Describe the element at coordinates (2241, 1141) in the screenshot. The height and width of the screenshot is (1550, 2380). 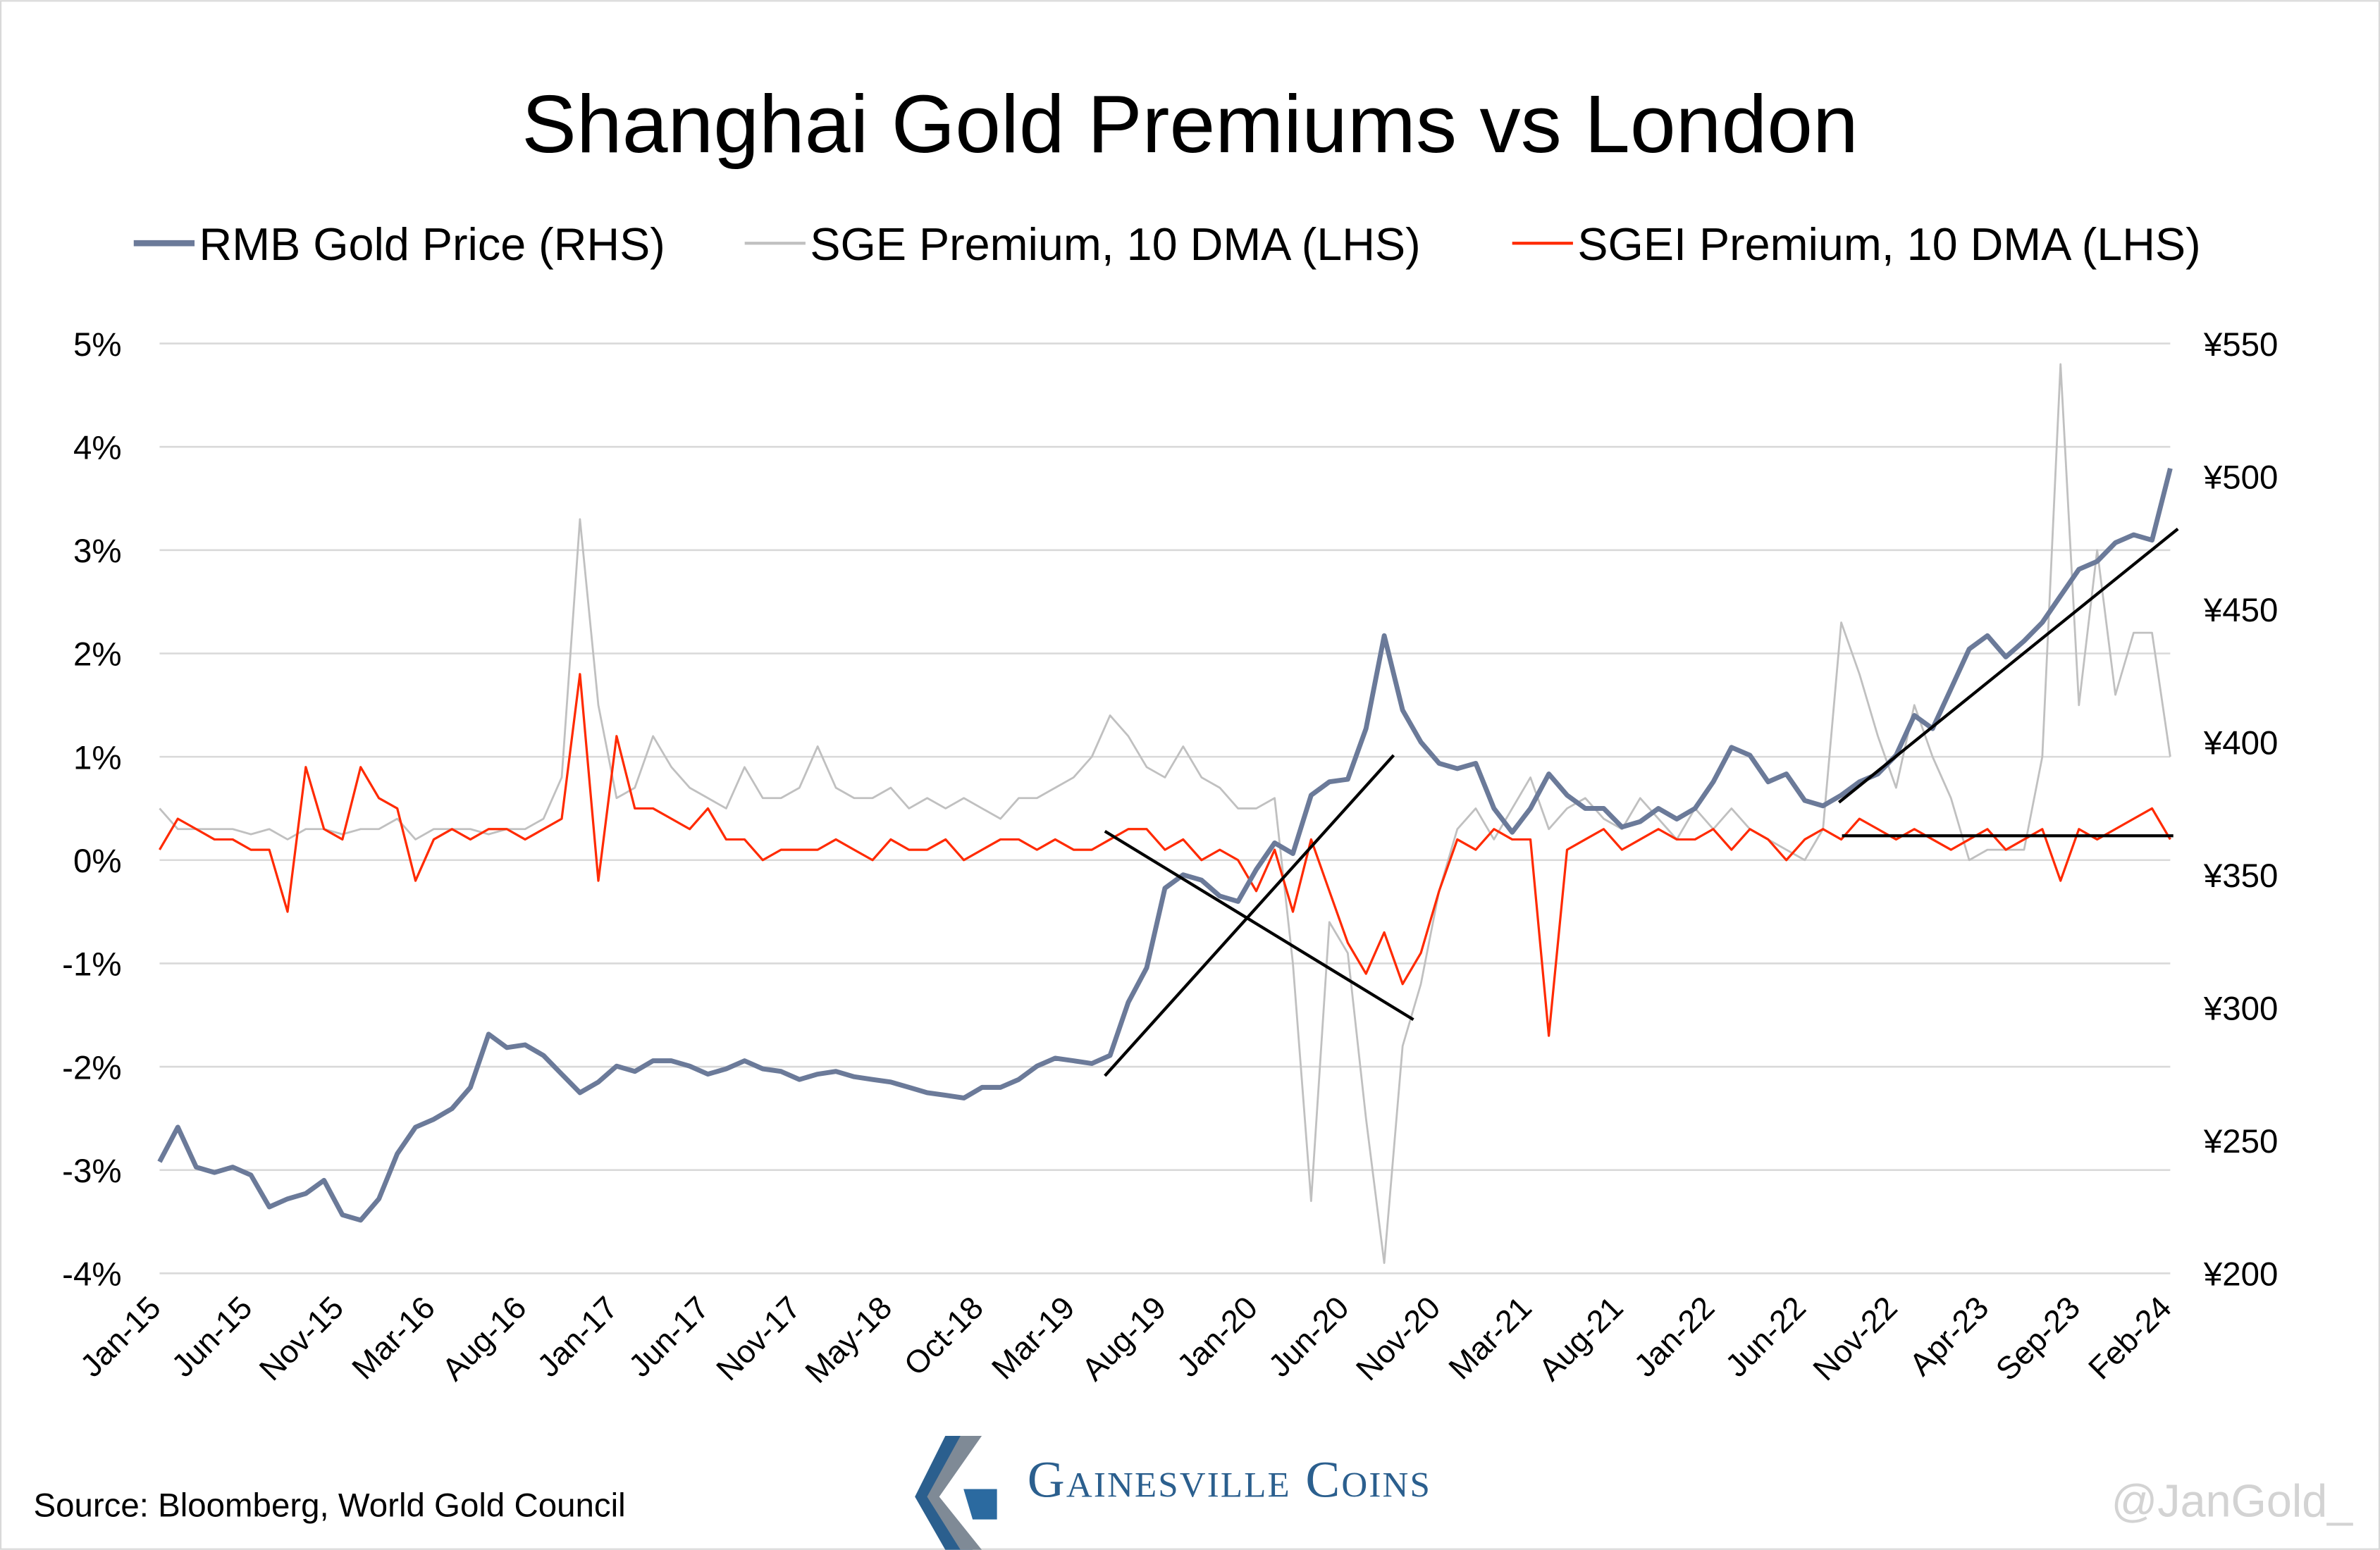
I see `y-right-tick-label: ¥250` at that location.